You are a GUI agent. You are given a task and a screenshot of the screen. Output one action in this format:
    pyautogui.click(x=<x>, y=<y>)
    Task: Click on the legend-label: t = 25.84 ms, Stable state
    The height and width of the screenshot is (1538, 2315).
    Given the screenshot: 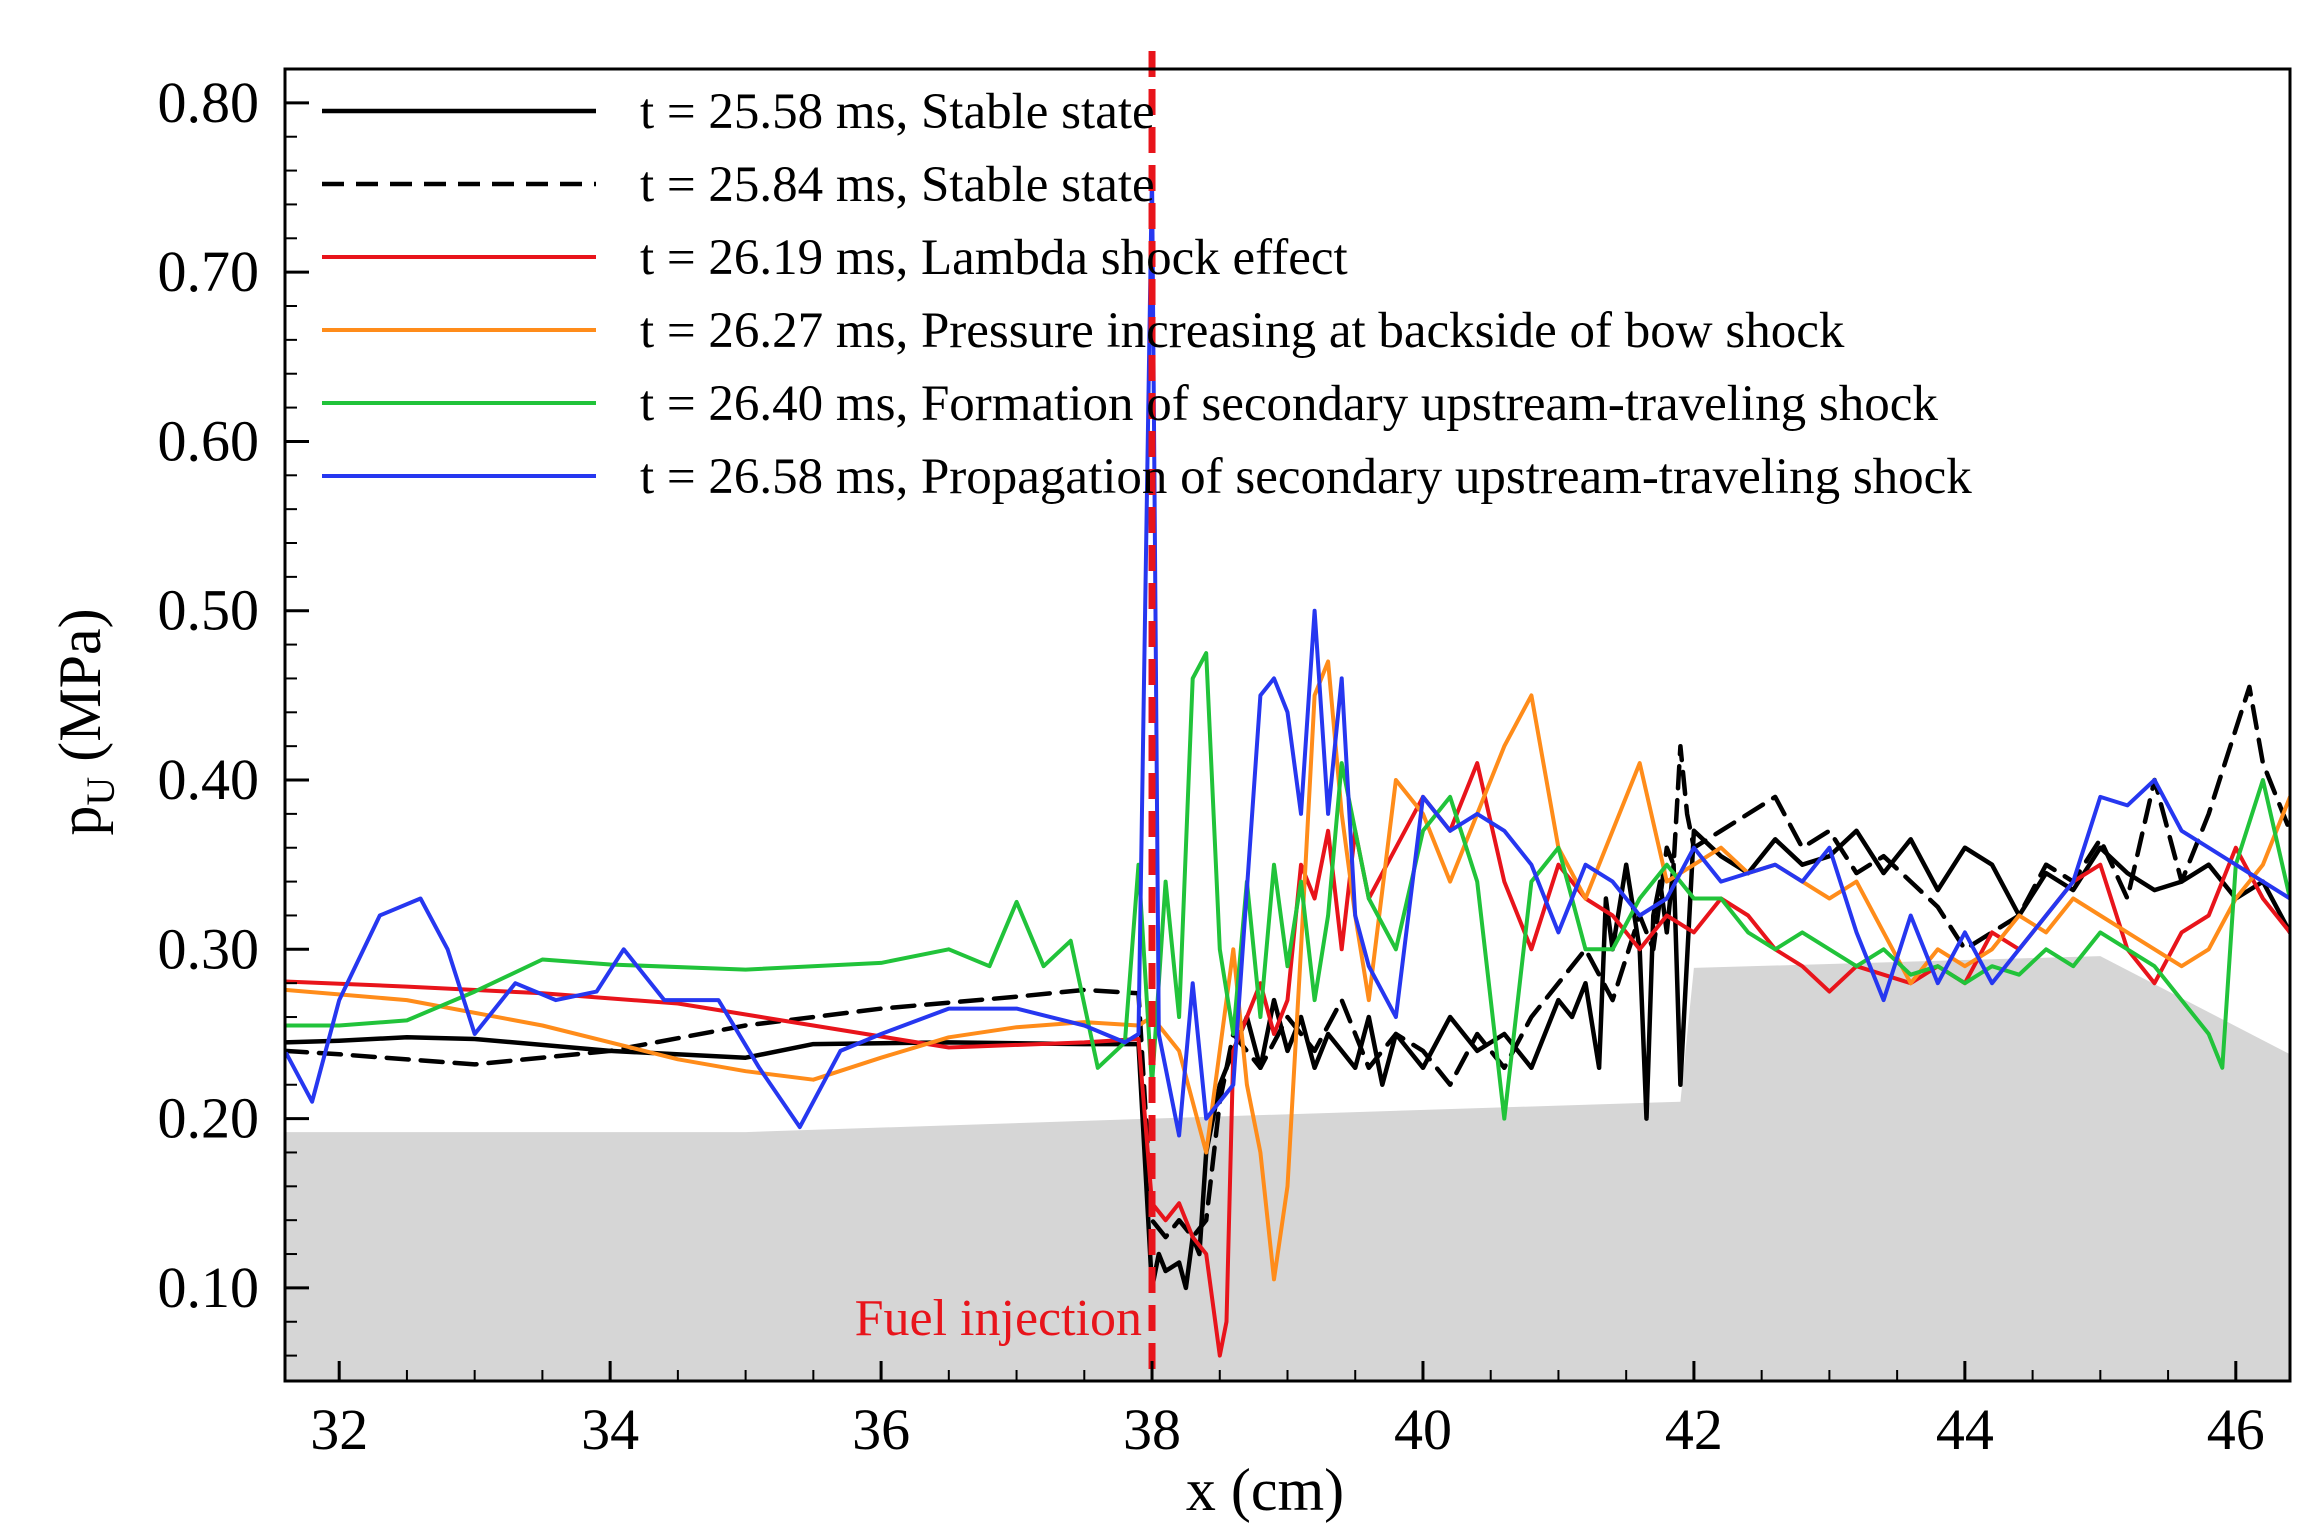 What is the action you would take?
    pyautogui.click(x=897, y=185)
    